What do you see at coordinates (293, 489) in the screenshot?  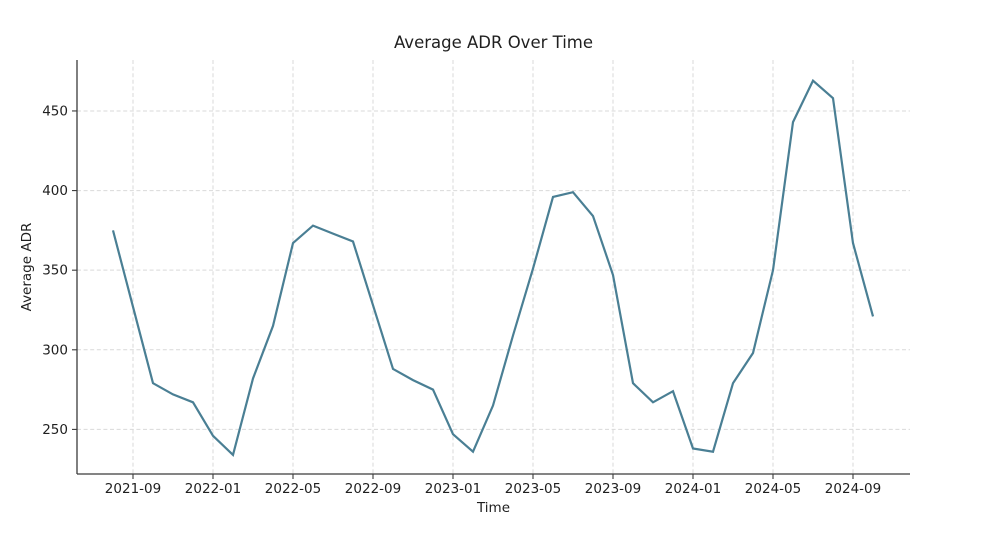 I see `x-tick-label: 2022-05` at bounding box center [293, 489].